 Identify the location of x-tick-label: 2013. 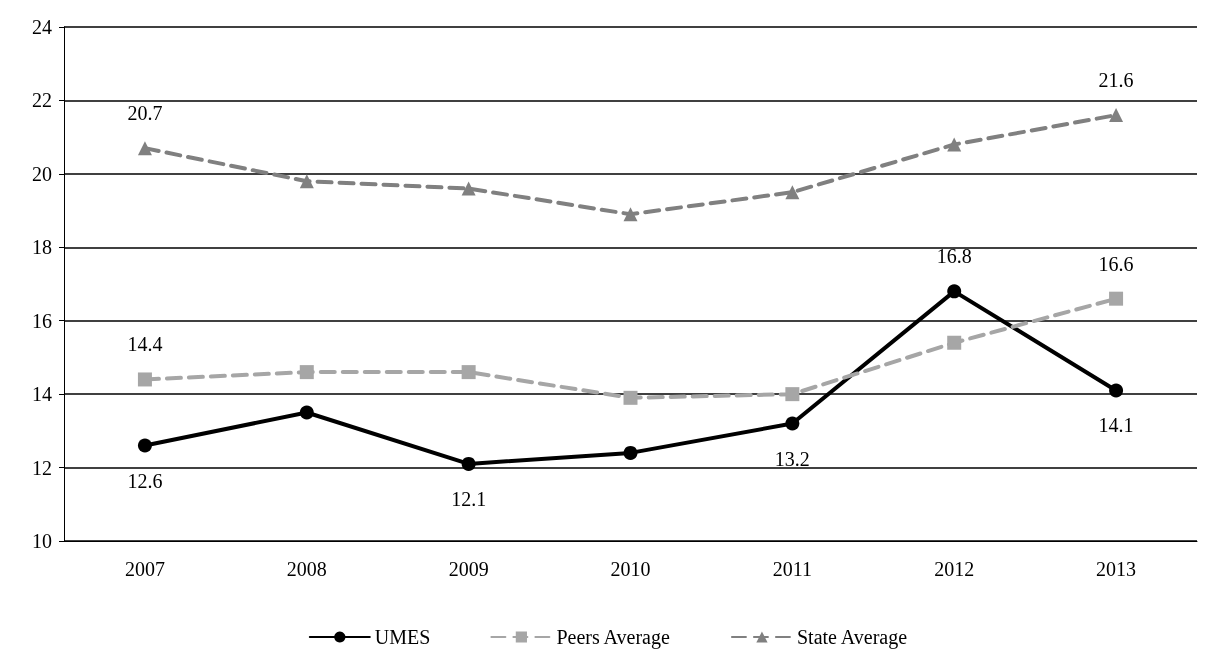
(1116, 569).